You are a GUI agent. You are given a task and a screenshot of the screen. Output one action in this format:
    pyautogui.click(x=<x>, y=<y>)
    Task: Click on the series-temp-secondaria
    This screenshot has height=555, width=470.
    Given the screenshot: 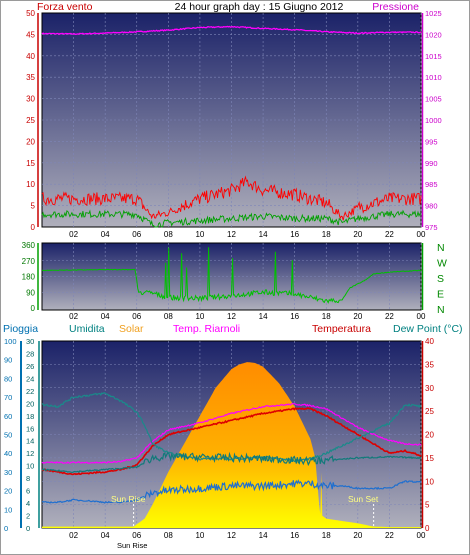 What is the action you would take?
    pyautogui.click(x=231, y=462)
    